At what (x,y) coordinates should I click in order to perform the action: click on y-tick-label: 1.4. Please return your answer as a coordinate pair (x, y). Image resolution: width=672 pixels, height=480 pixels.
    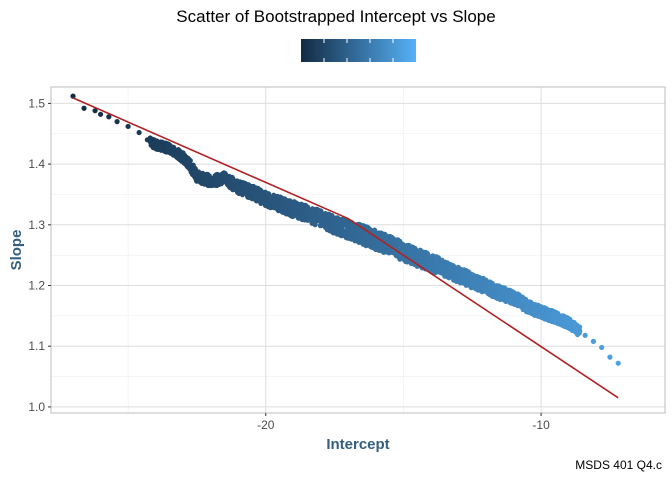
    Looking at the image, I should click on (36, 164).